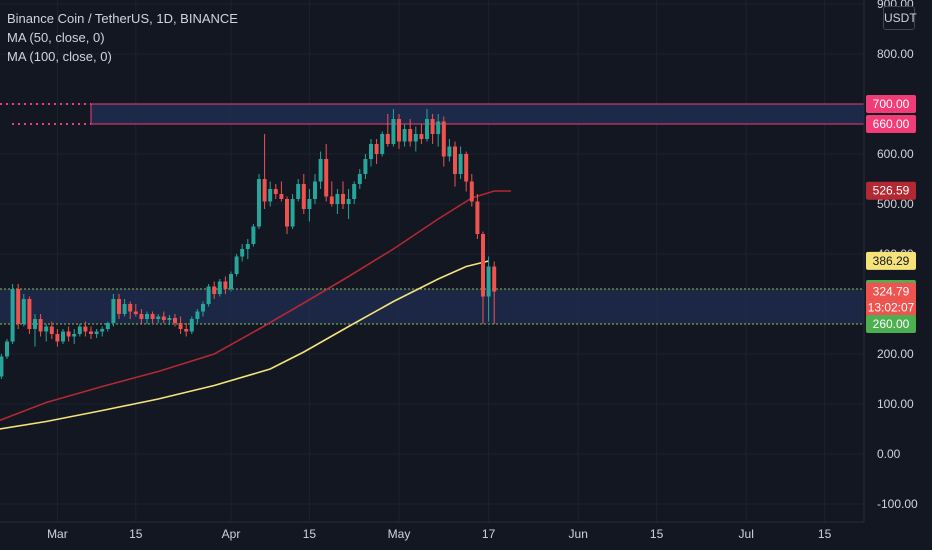  Describe the element at coordinates (895, 404) in the screenshot. I see `price-tick-label: 100.00` at that location.